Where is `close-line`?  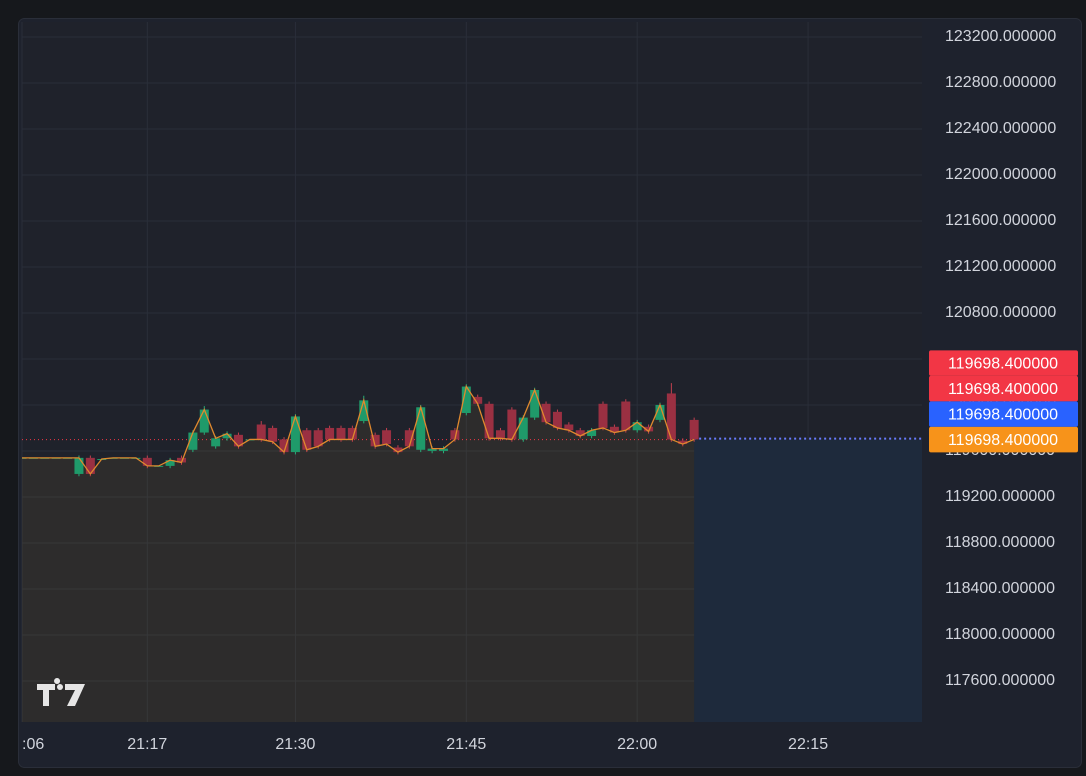
close-line is located at coordinates (358, 430).